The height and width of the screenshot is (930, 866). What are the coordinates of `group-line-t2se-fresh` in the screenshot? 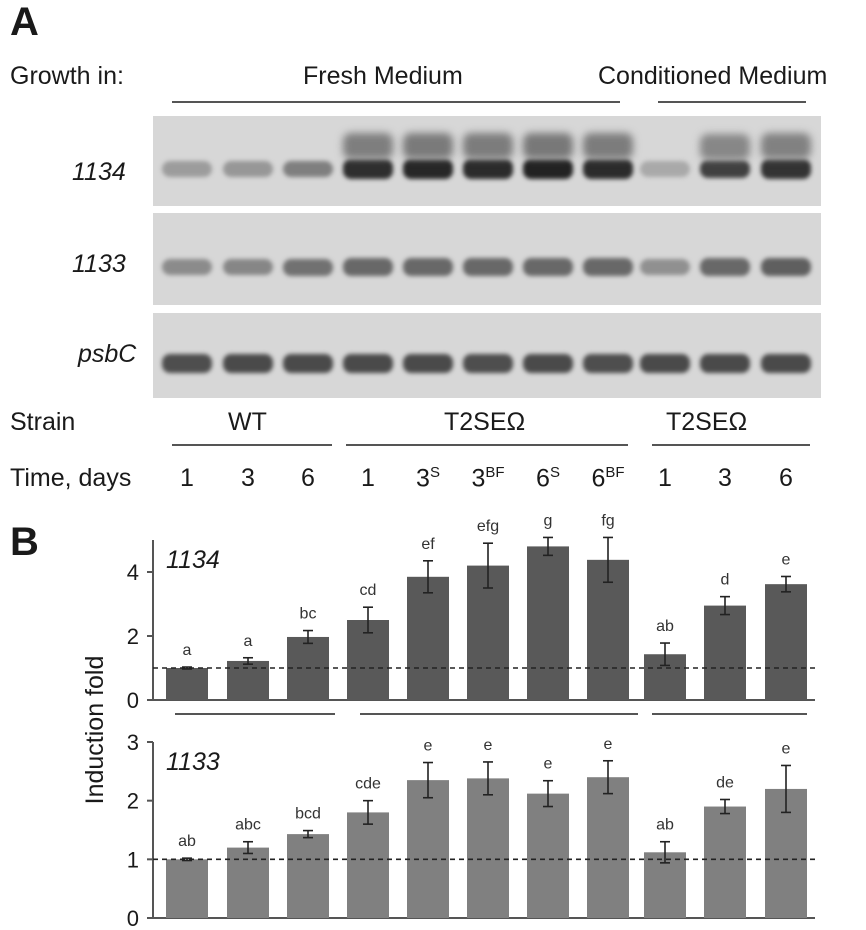 It's located at (499, 714).